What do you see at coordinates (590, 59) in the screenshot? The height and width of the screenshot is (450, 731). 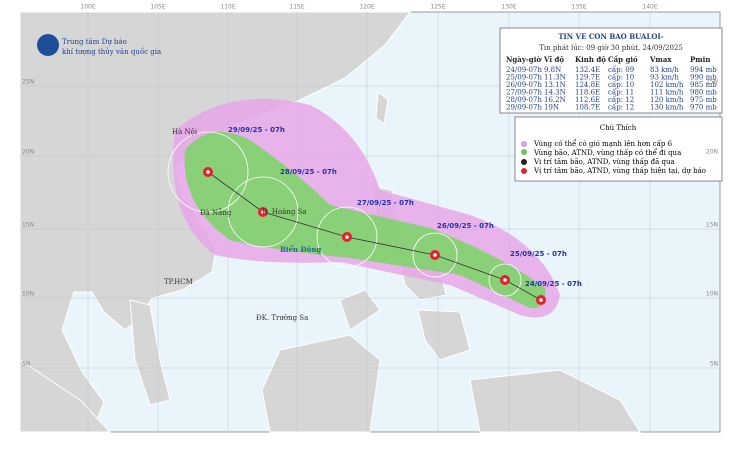 I see `table-header: Kinh độ` at bounding box center [590, 59].